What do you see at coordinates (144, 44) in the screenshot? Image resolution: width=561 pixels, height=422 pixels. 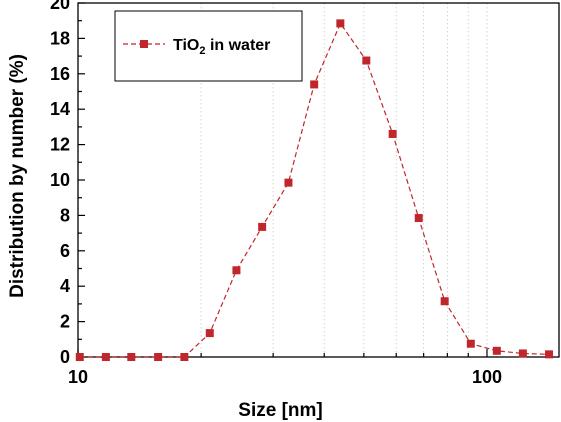 I see `legend-marker-square` at bounding box center [144, 44].